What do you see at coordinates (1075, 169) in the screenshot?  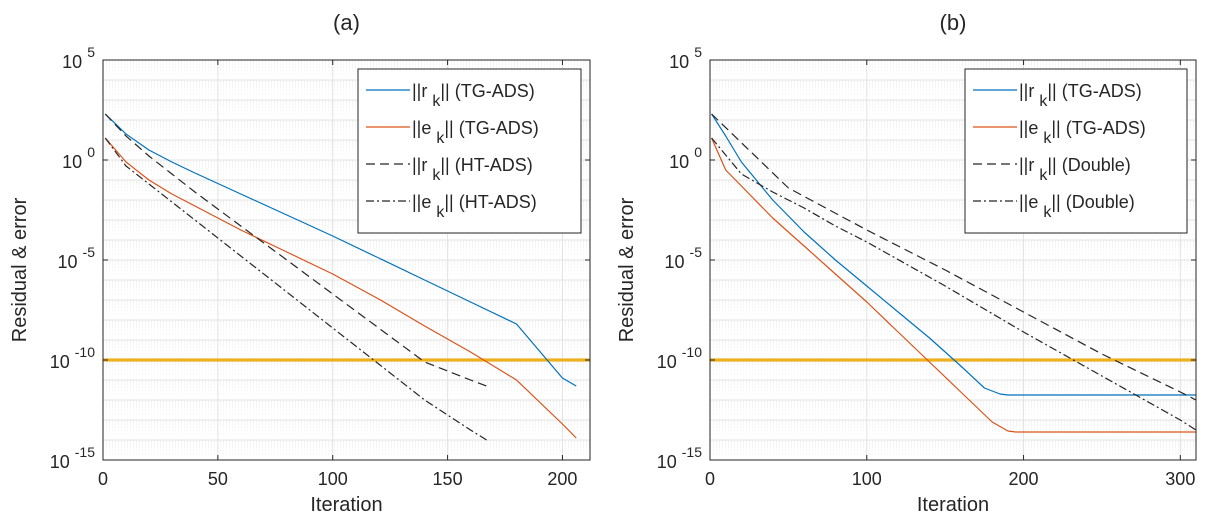 I see `legend-label-2: ||r k|| (Double)` at bounding box center [1075, 169].